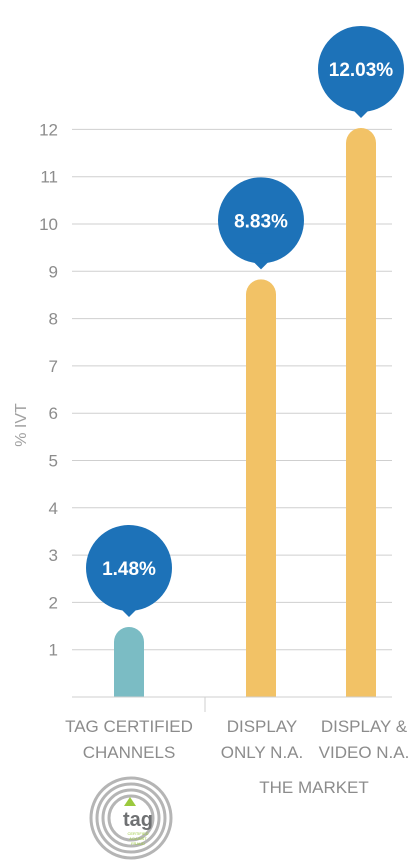 Image resolution: width=416 pixels, height=864 pixels. What do you see at coordinates (21, 425) in the screenshot?
I see `y-axis-label: % IVT` at bounding box center [21, 425].